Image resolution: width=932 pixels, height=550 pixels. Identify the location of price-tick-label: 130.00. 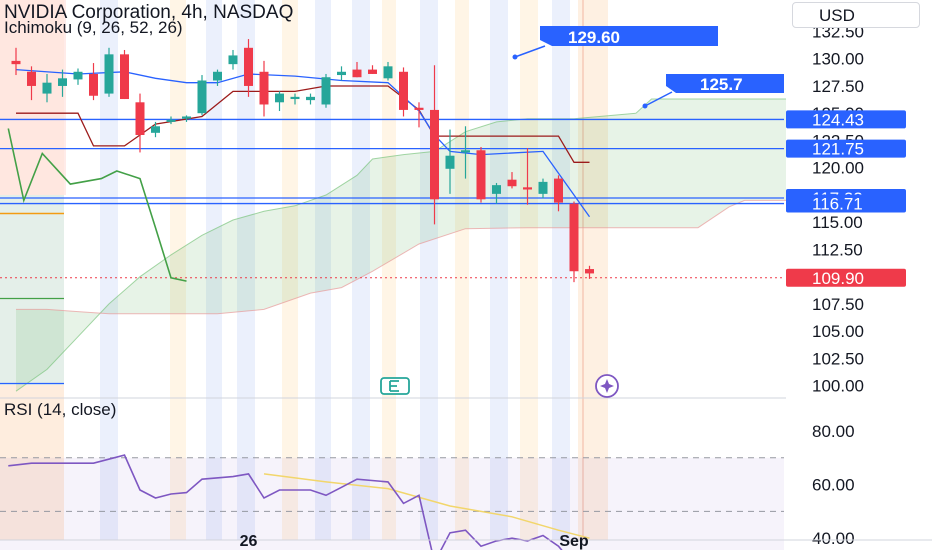
(838, 59).